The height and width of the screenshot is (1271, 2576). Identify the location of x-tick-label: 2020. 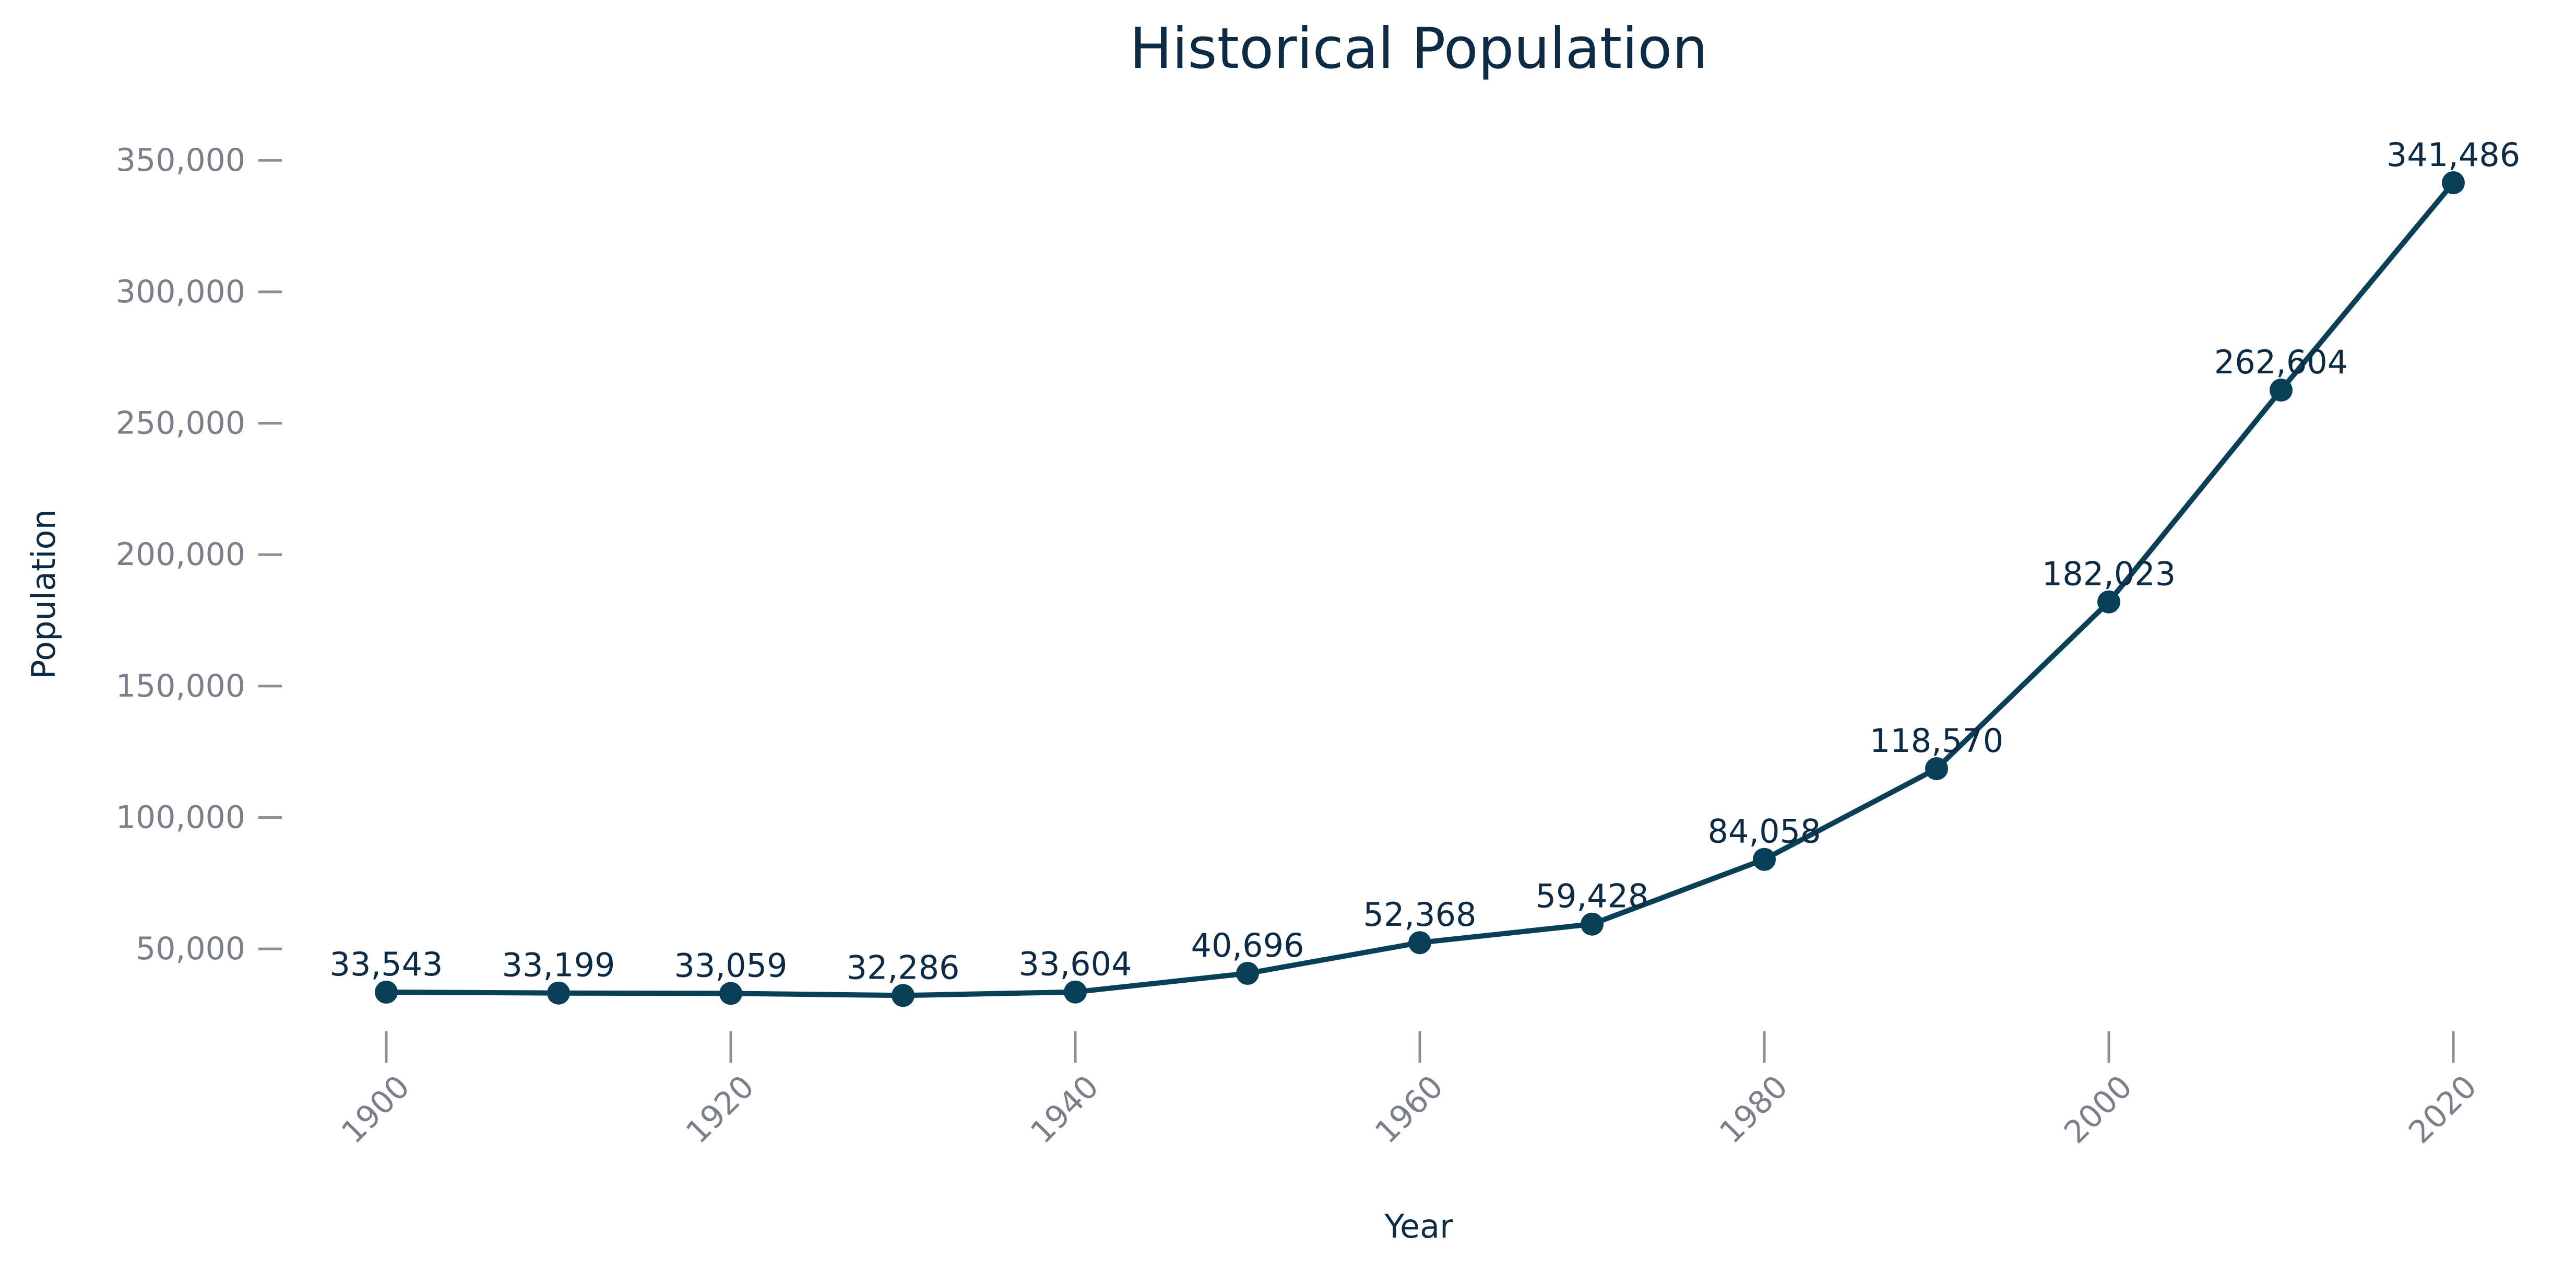
(2443, 1109).